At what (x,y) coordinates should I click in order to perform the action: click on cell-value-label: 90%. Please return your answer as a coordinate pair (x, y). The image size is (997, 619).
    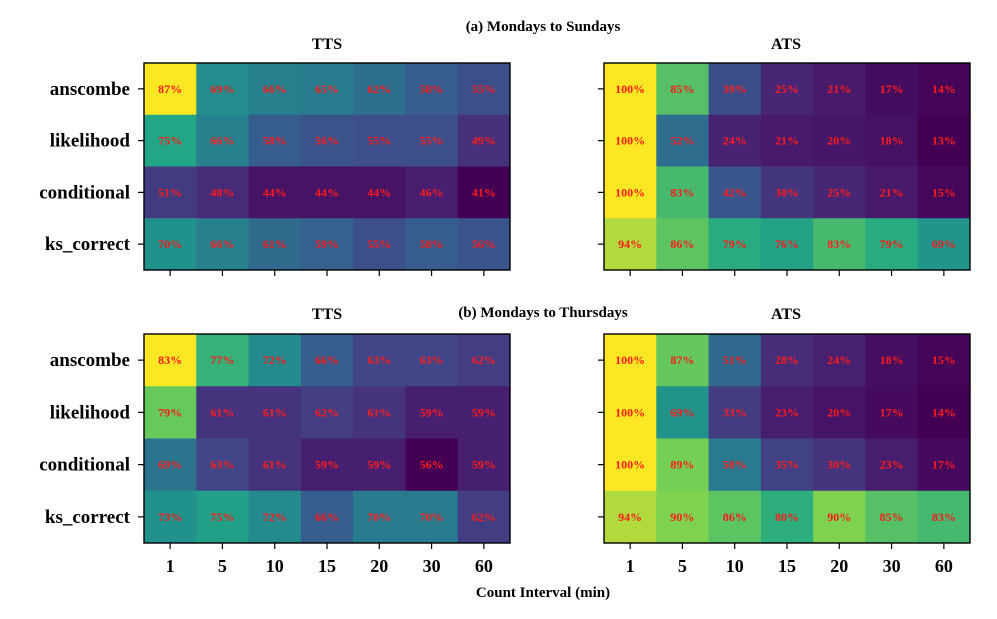
    Looking at the image, I should click on (682, 517).